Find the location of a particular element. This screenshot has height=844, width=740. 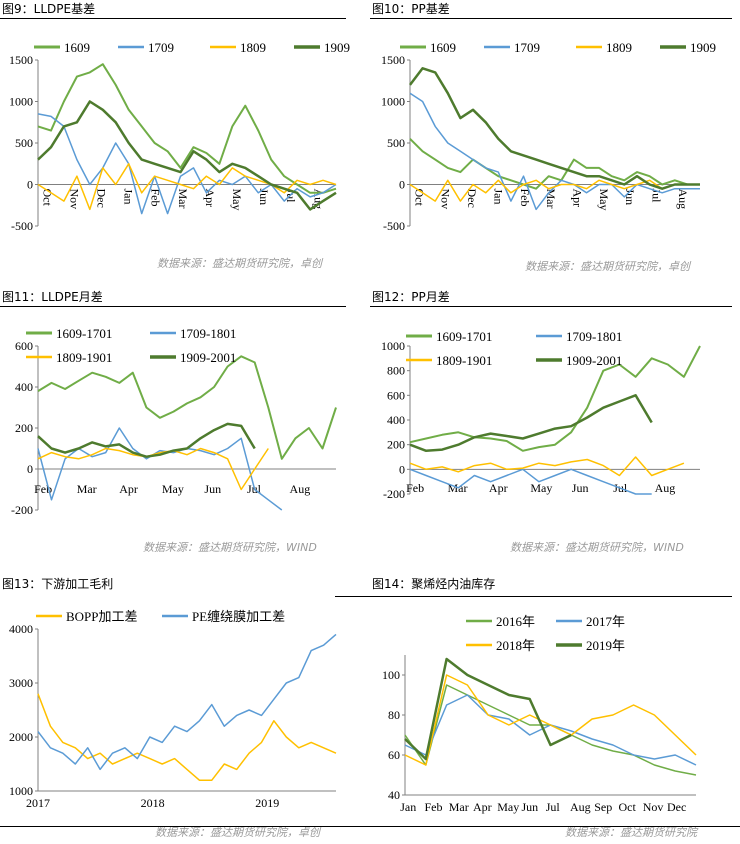

legend-label: 2017年 is located at coordinates (605, 621).